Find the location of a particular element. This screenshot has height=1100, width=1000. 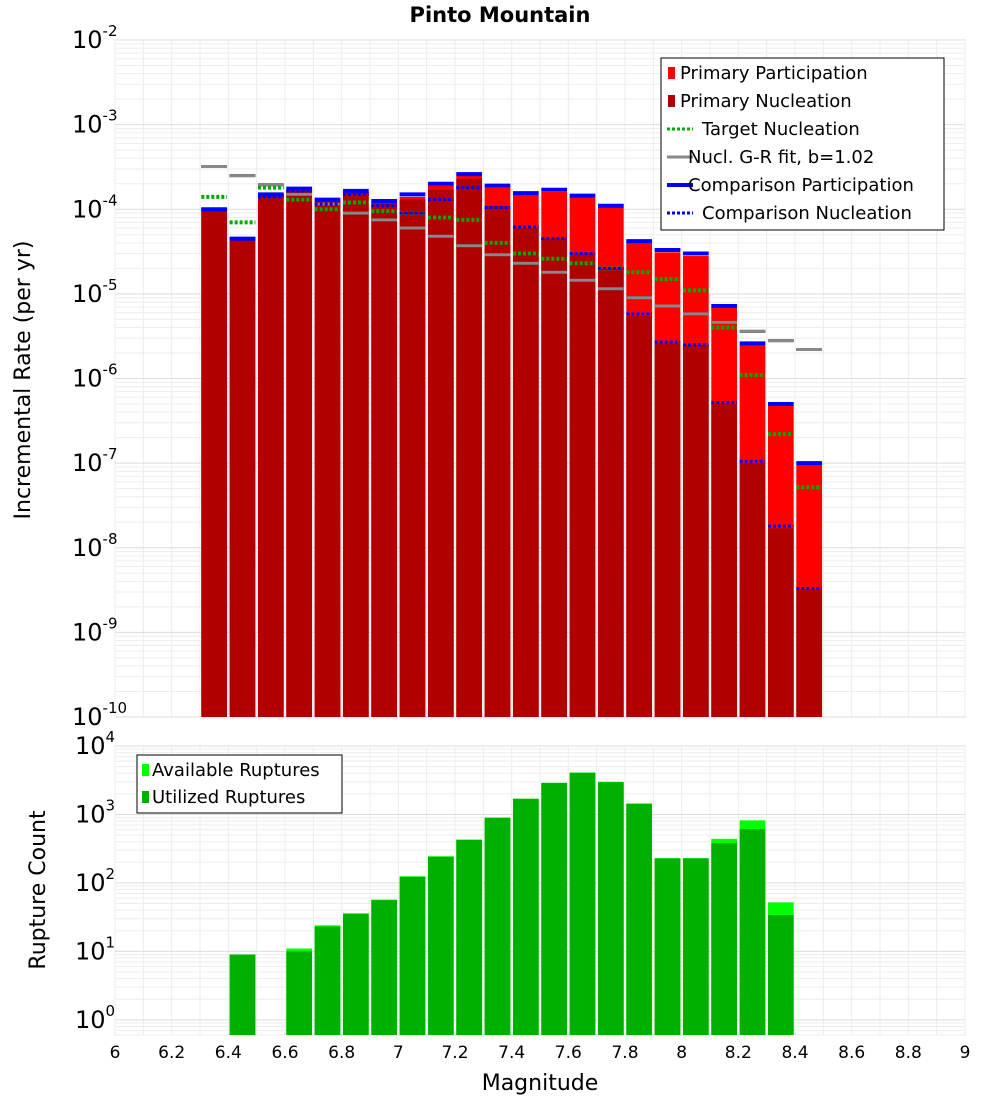

x-tick-label: 7.2 is located at coordinates (454, 1053).